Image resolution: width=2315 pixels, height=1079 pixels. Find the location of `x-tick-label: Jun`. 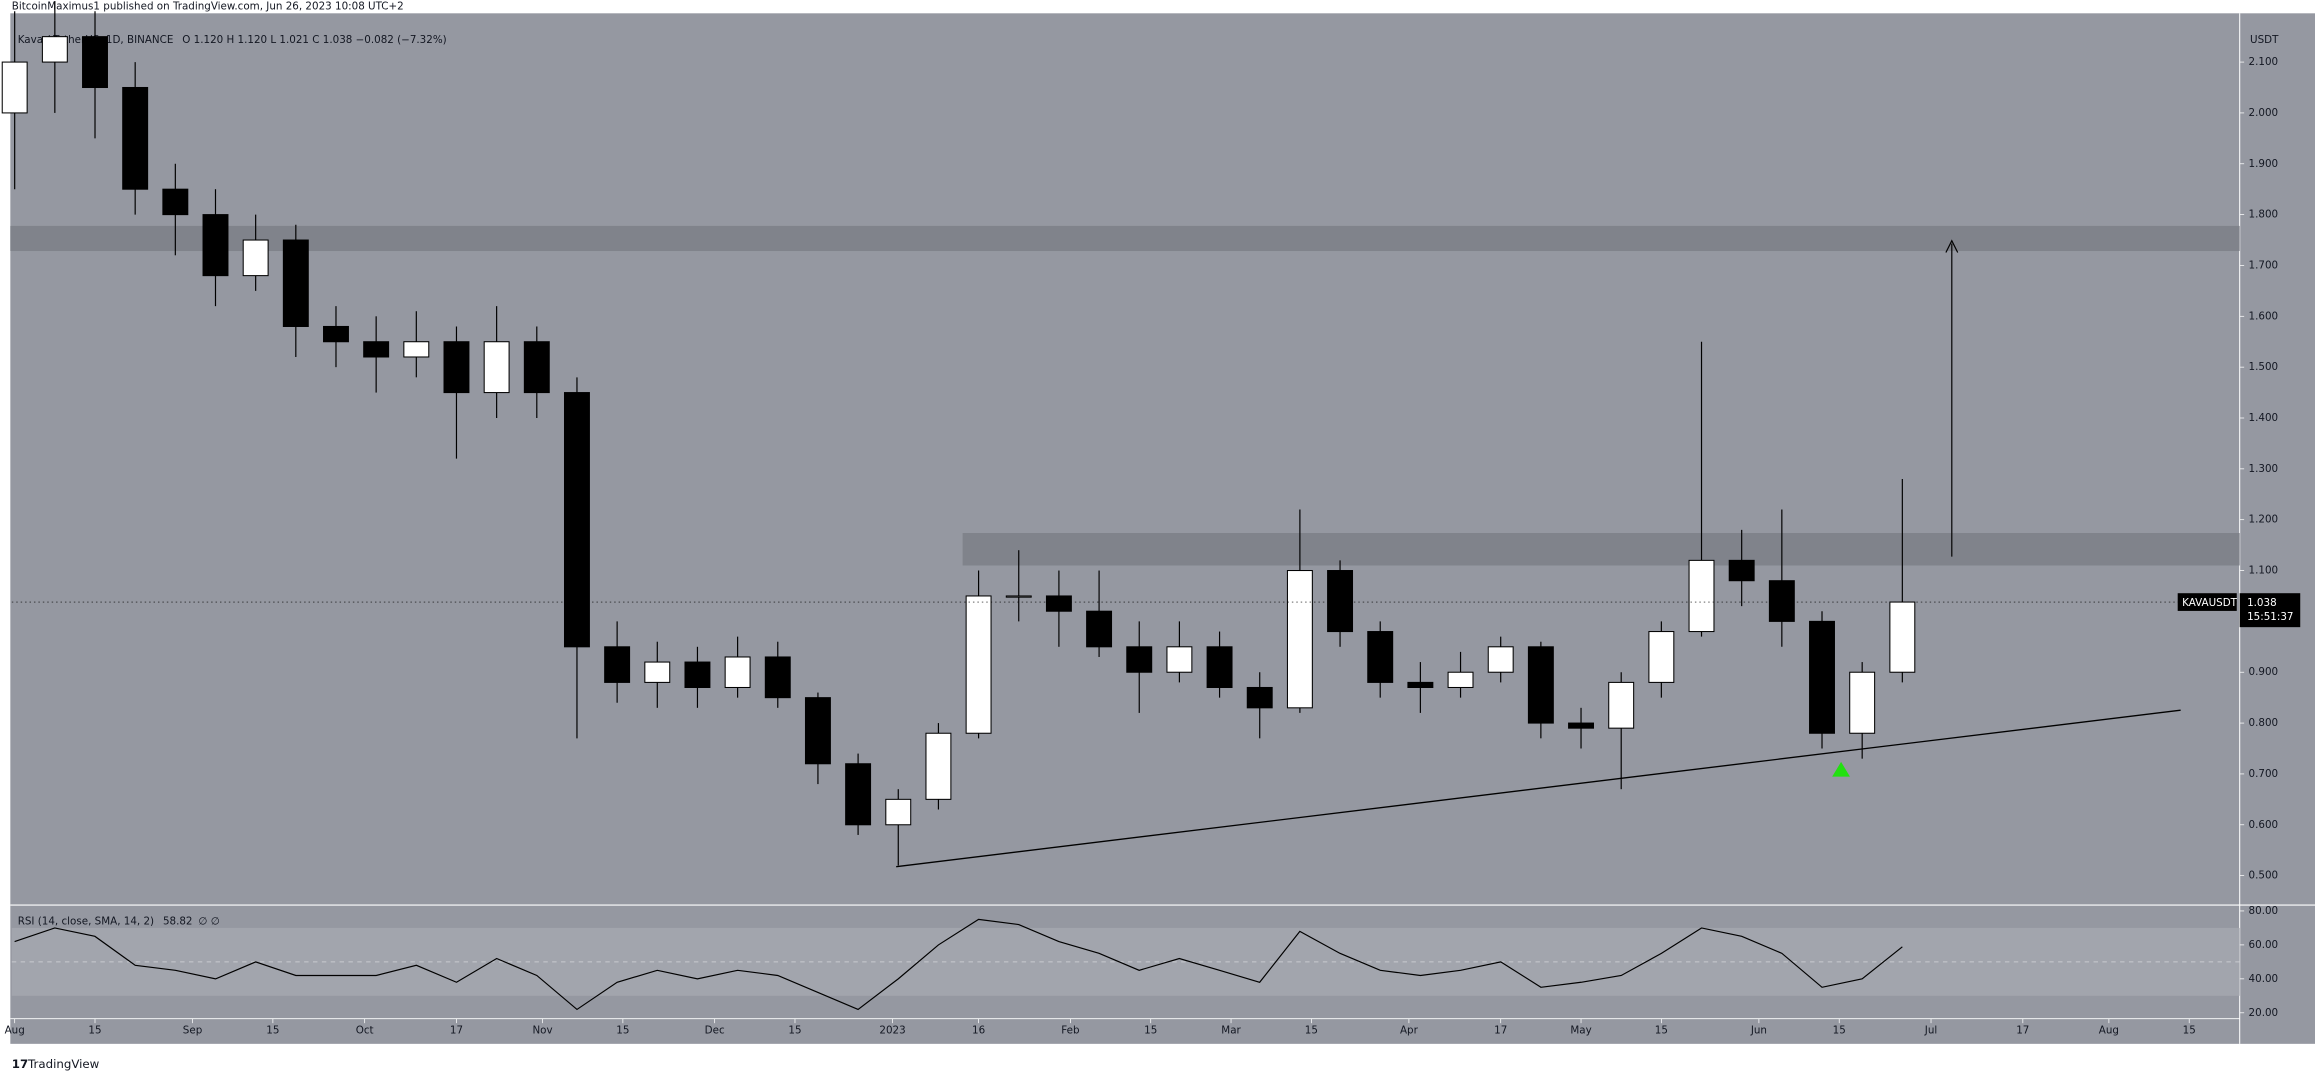

x-tick-label: Jun is located at coordinates (1758, 1031).